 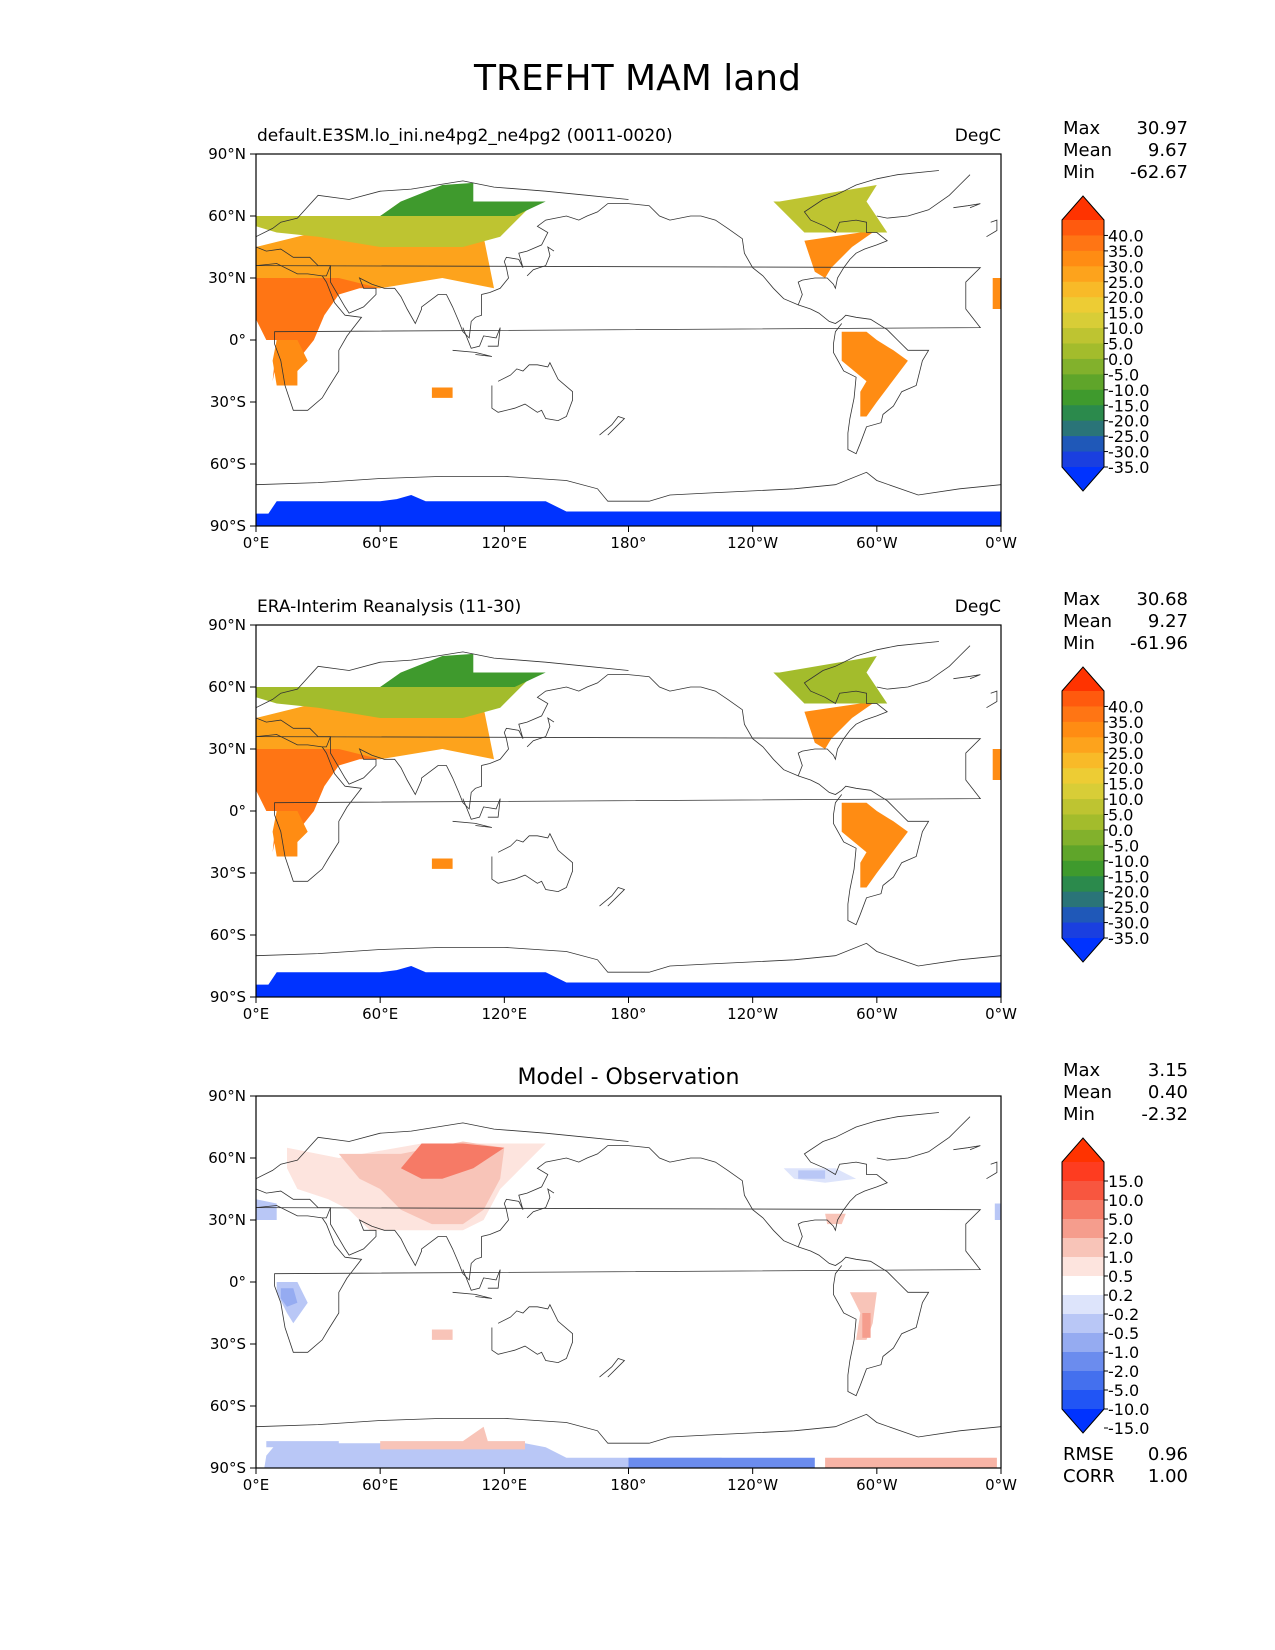 What do you see at coordinates (1120, 1238) in the screenshot?
I see `colorbar-tick-label: 2.0` at bounding box center [1120, 1238].